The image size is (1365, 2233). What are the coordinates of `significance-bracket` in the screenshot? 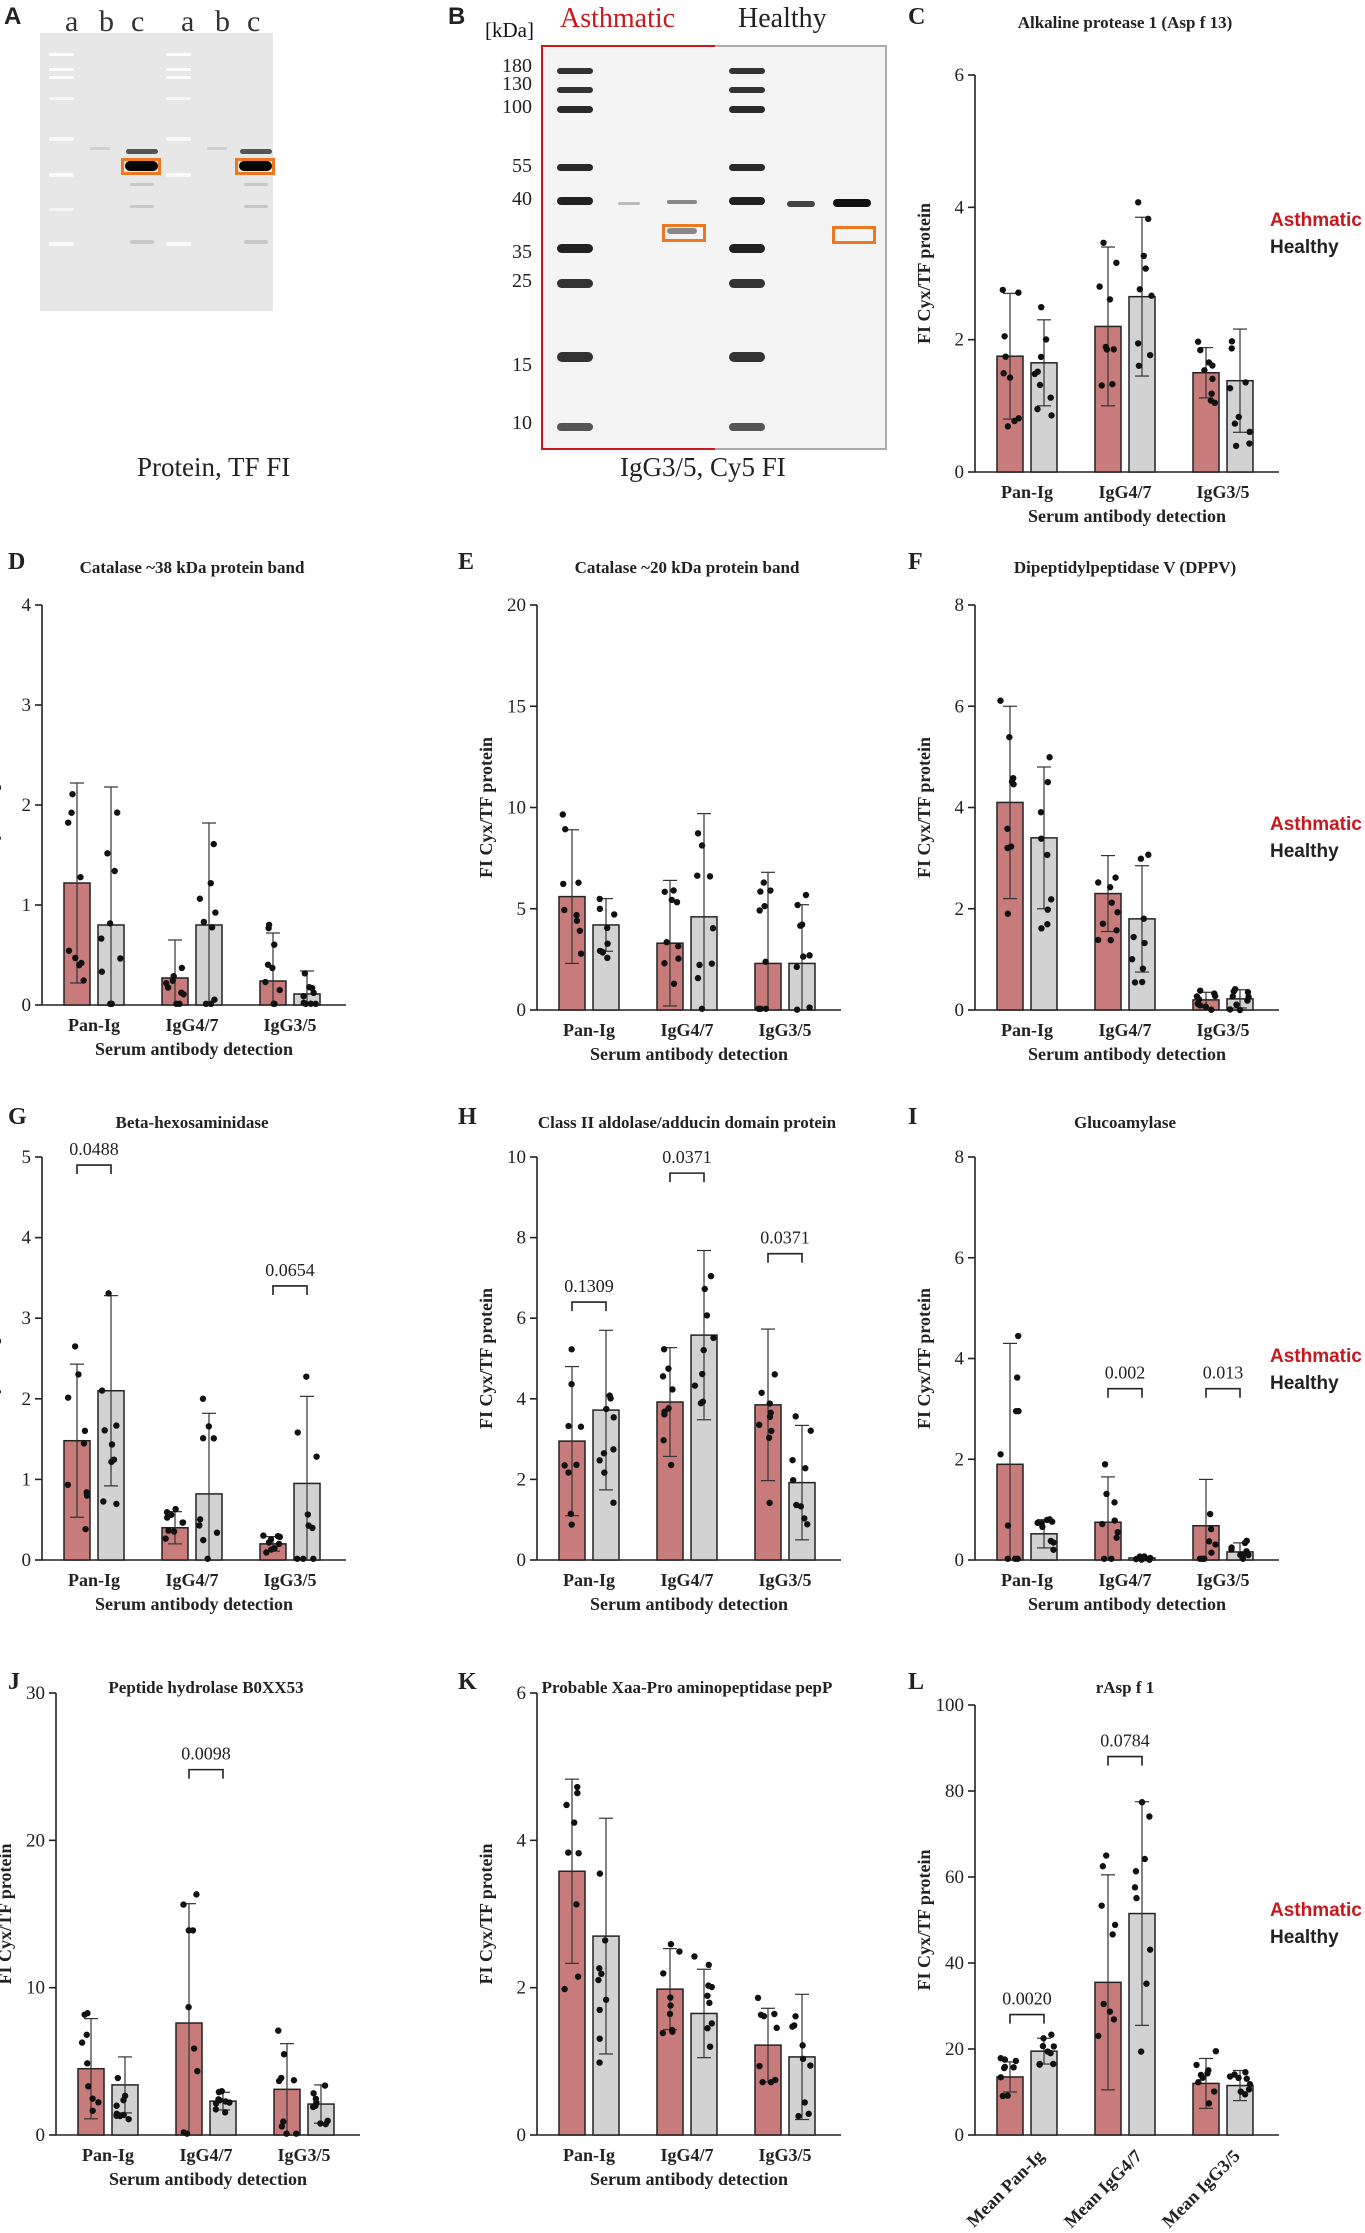 It's located at (290, 1290).